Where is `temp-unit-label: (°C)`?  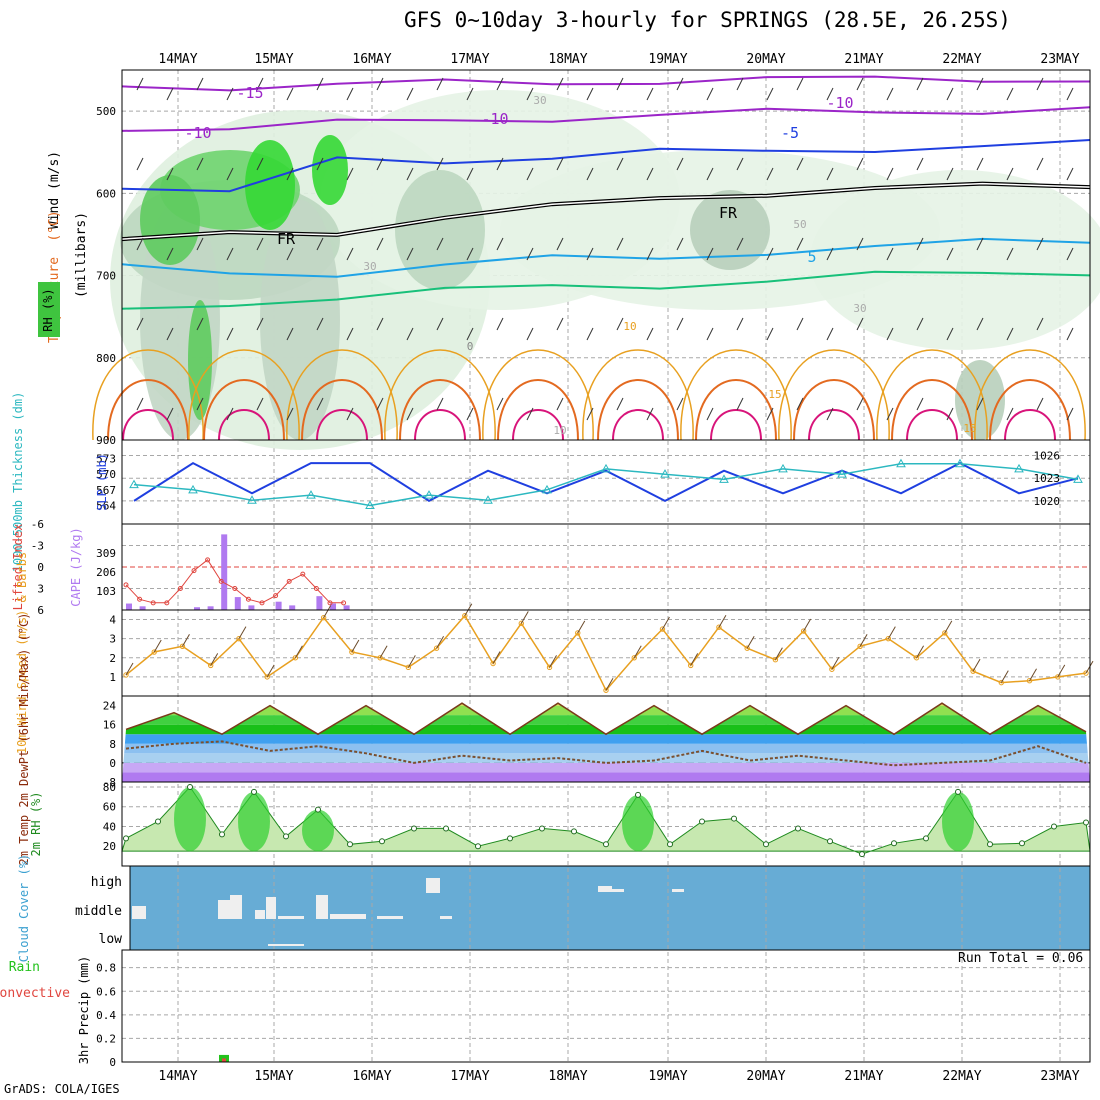 temp-unit-label: (°C) is located at coordinates (54, 225).